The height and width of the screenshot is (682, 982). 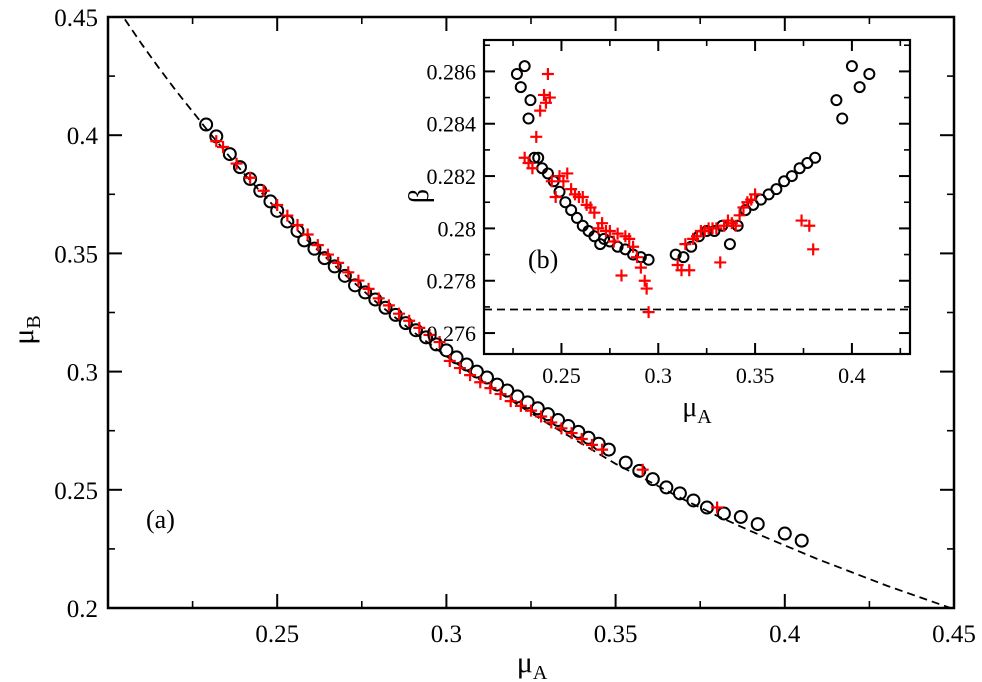 What do you see at coordinates (457, 228) in the screenshot?
I see `inset-y-tick-label: 0.28` at bounding box center [457, 228].